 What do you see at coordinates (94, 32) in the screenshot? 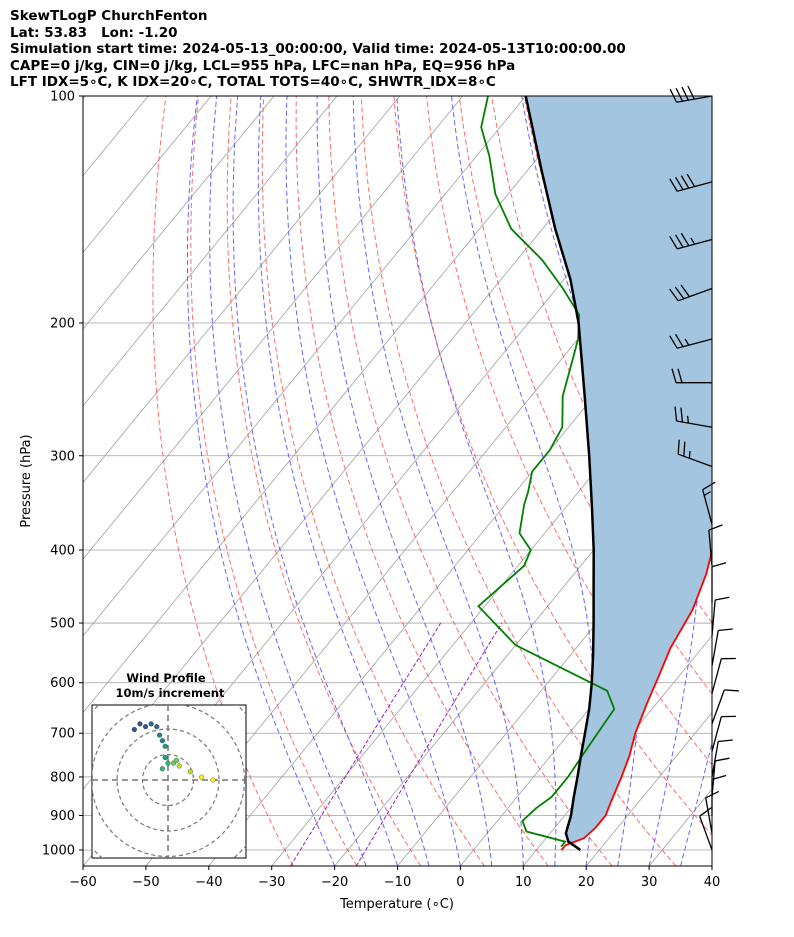
I see `location-text: Lat: 53.83 Lon: -1.20` at bounding box center [94, 32].